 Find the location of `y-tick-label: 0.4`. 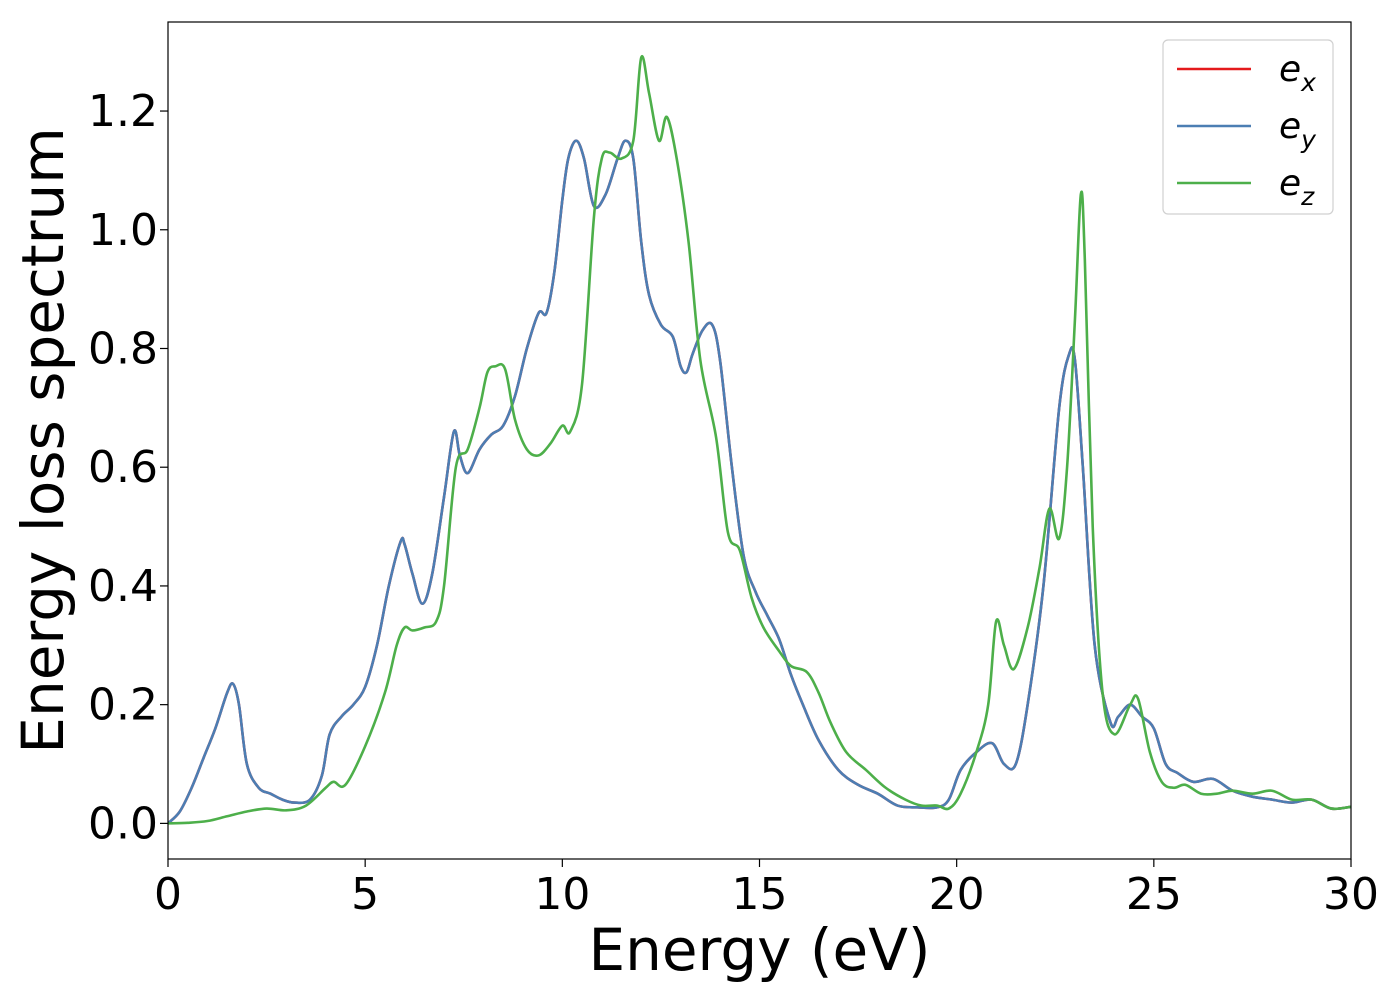

y-tick-label: 0.4 is located at coordinates (123, 586).